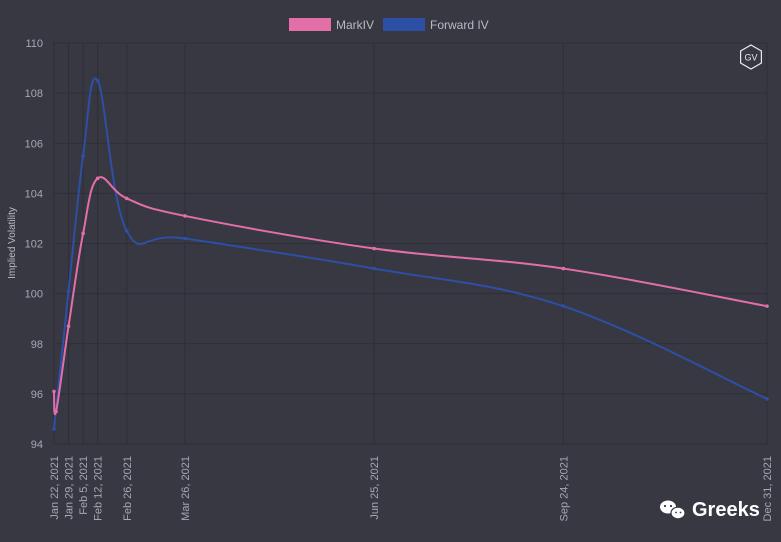  Describe the element at coordinates (37, 395) in the screenshot. I see `y-tick-label: 96` at that location.